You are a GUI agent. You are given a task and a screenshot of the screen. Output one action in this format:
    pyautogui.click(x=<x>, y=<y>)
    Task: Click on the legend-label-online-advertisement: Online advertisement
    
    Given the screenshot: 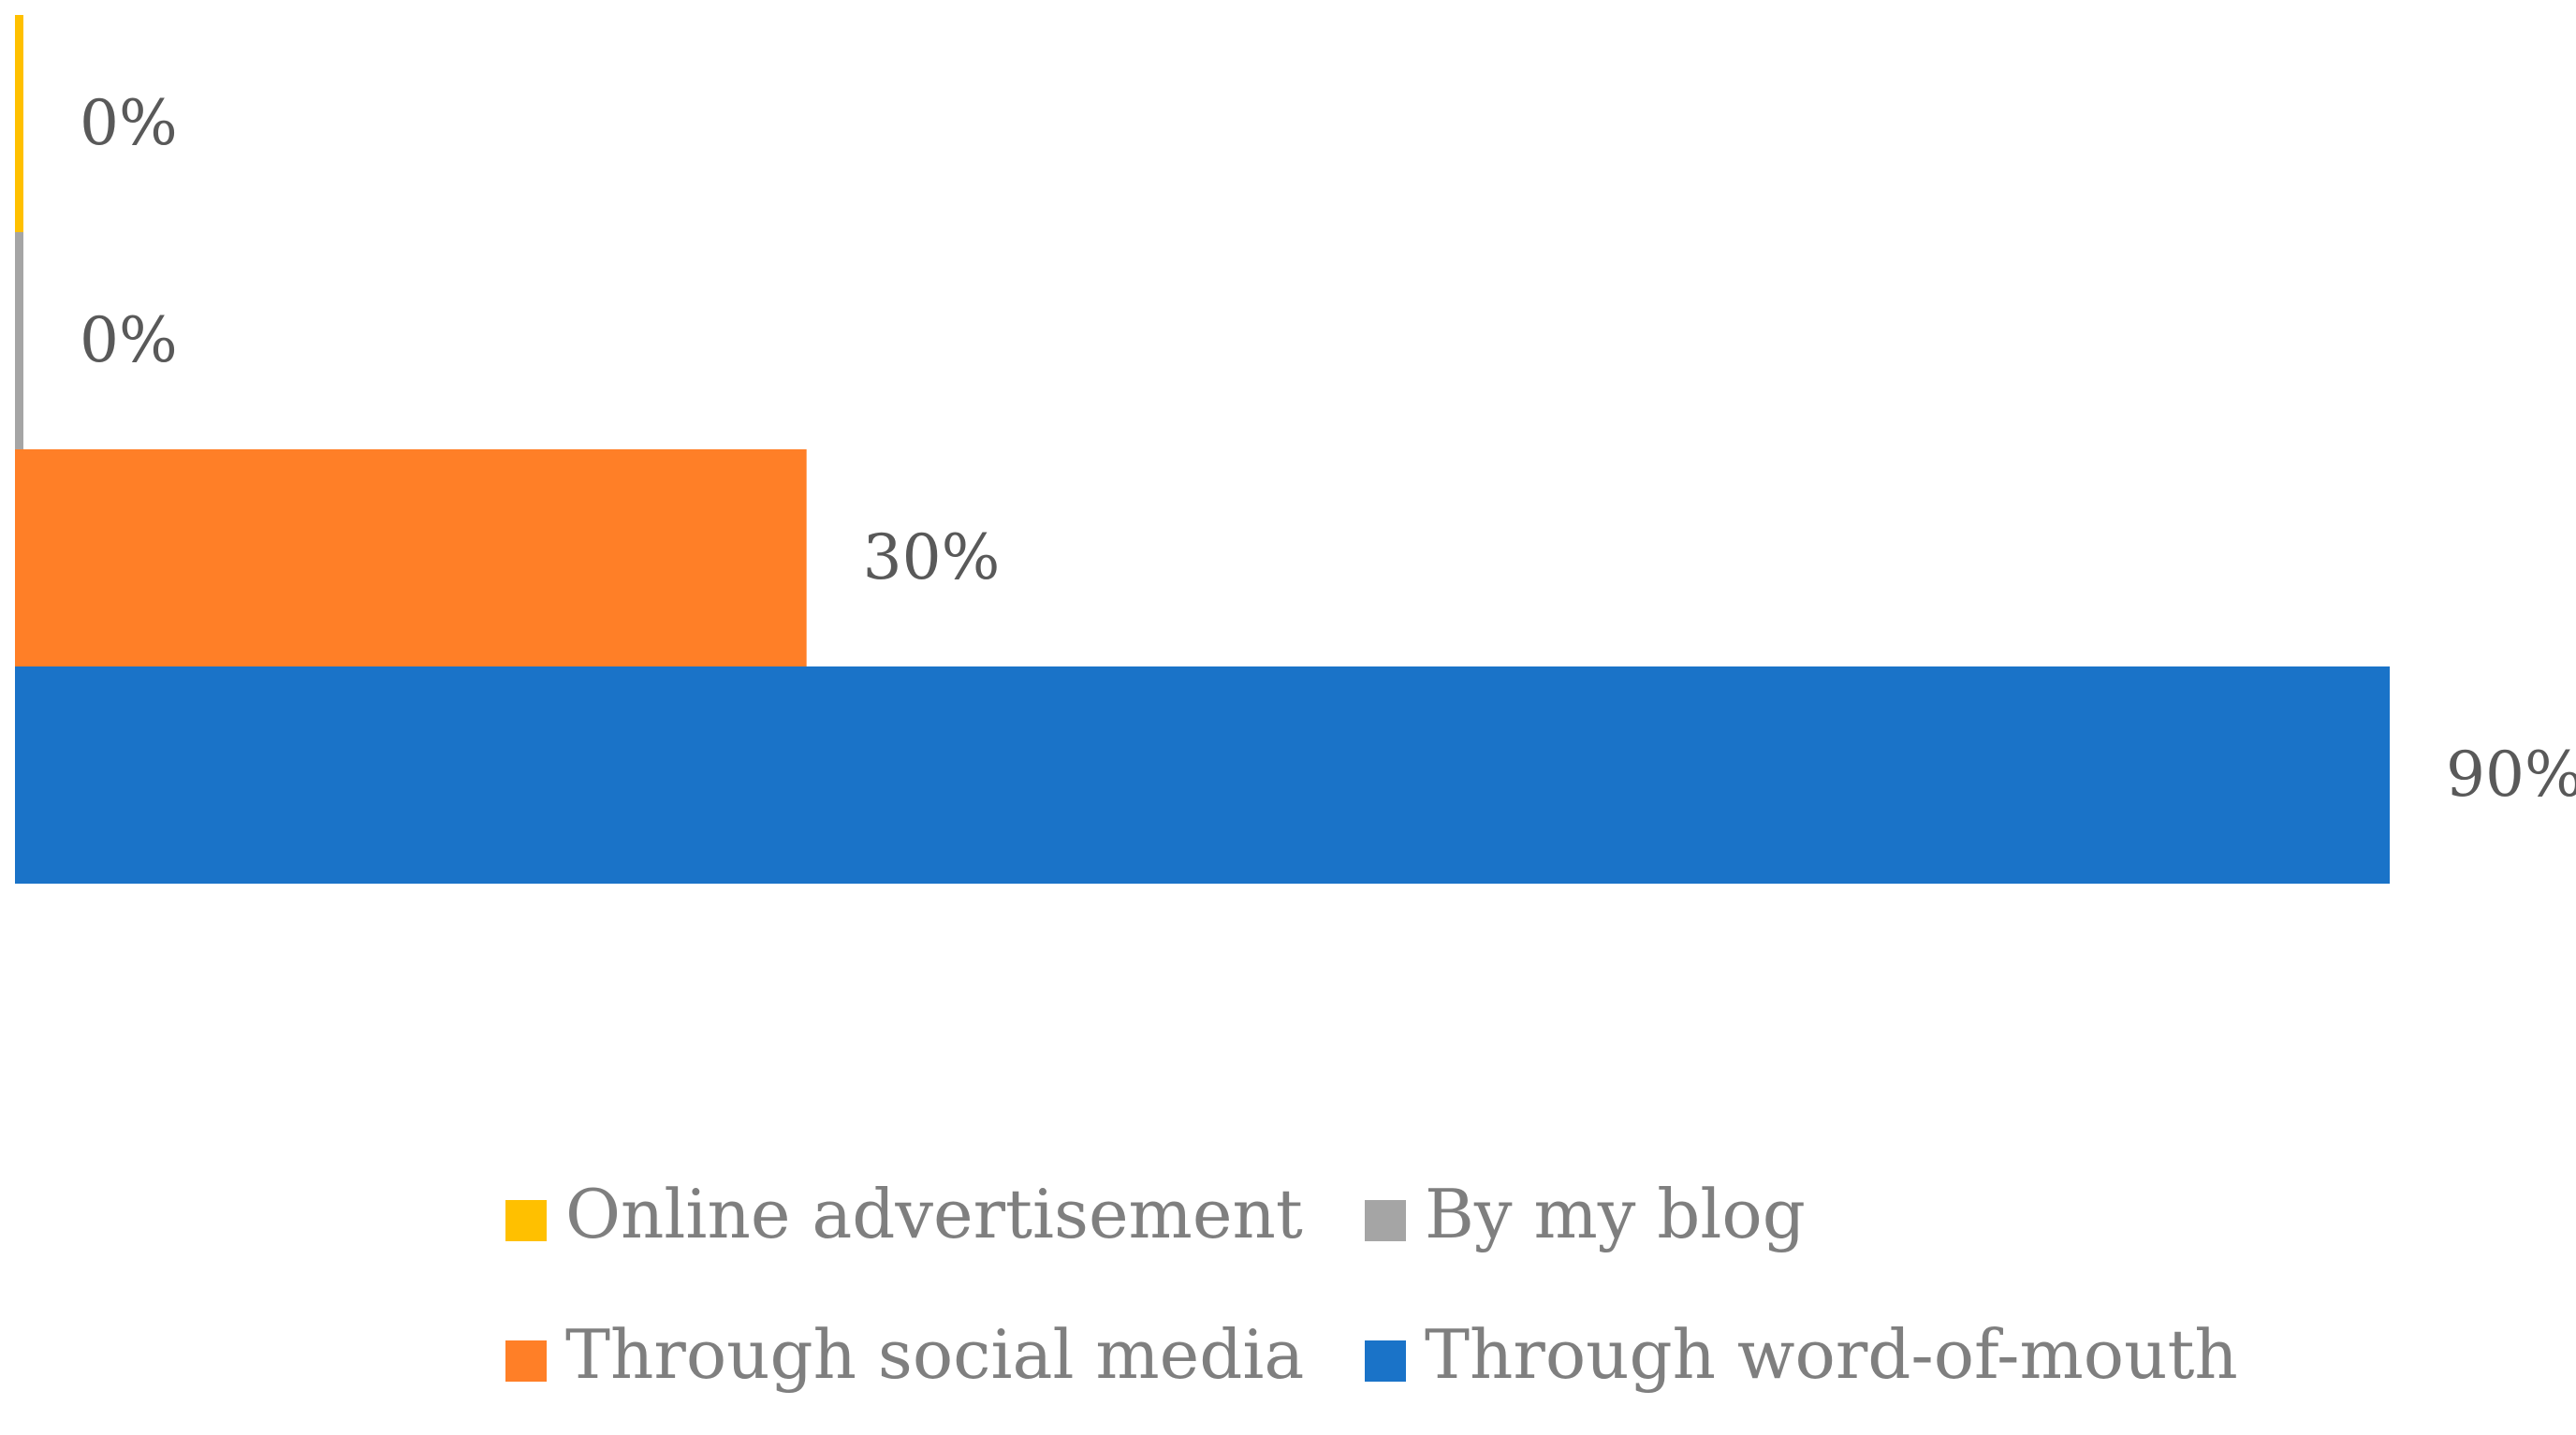 What is the action you would take?
    pyautogui.click(x=934, y=1214)
    